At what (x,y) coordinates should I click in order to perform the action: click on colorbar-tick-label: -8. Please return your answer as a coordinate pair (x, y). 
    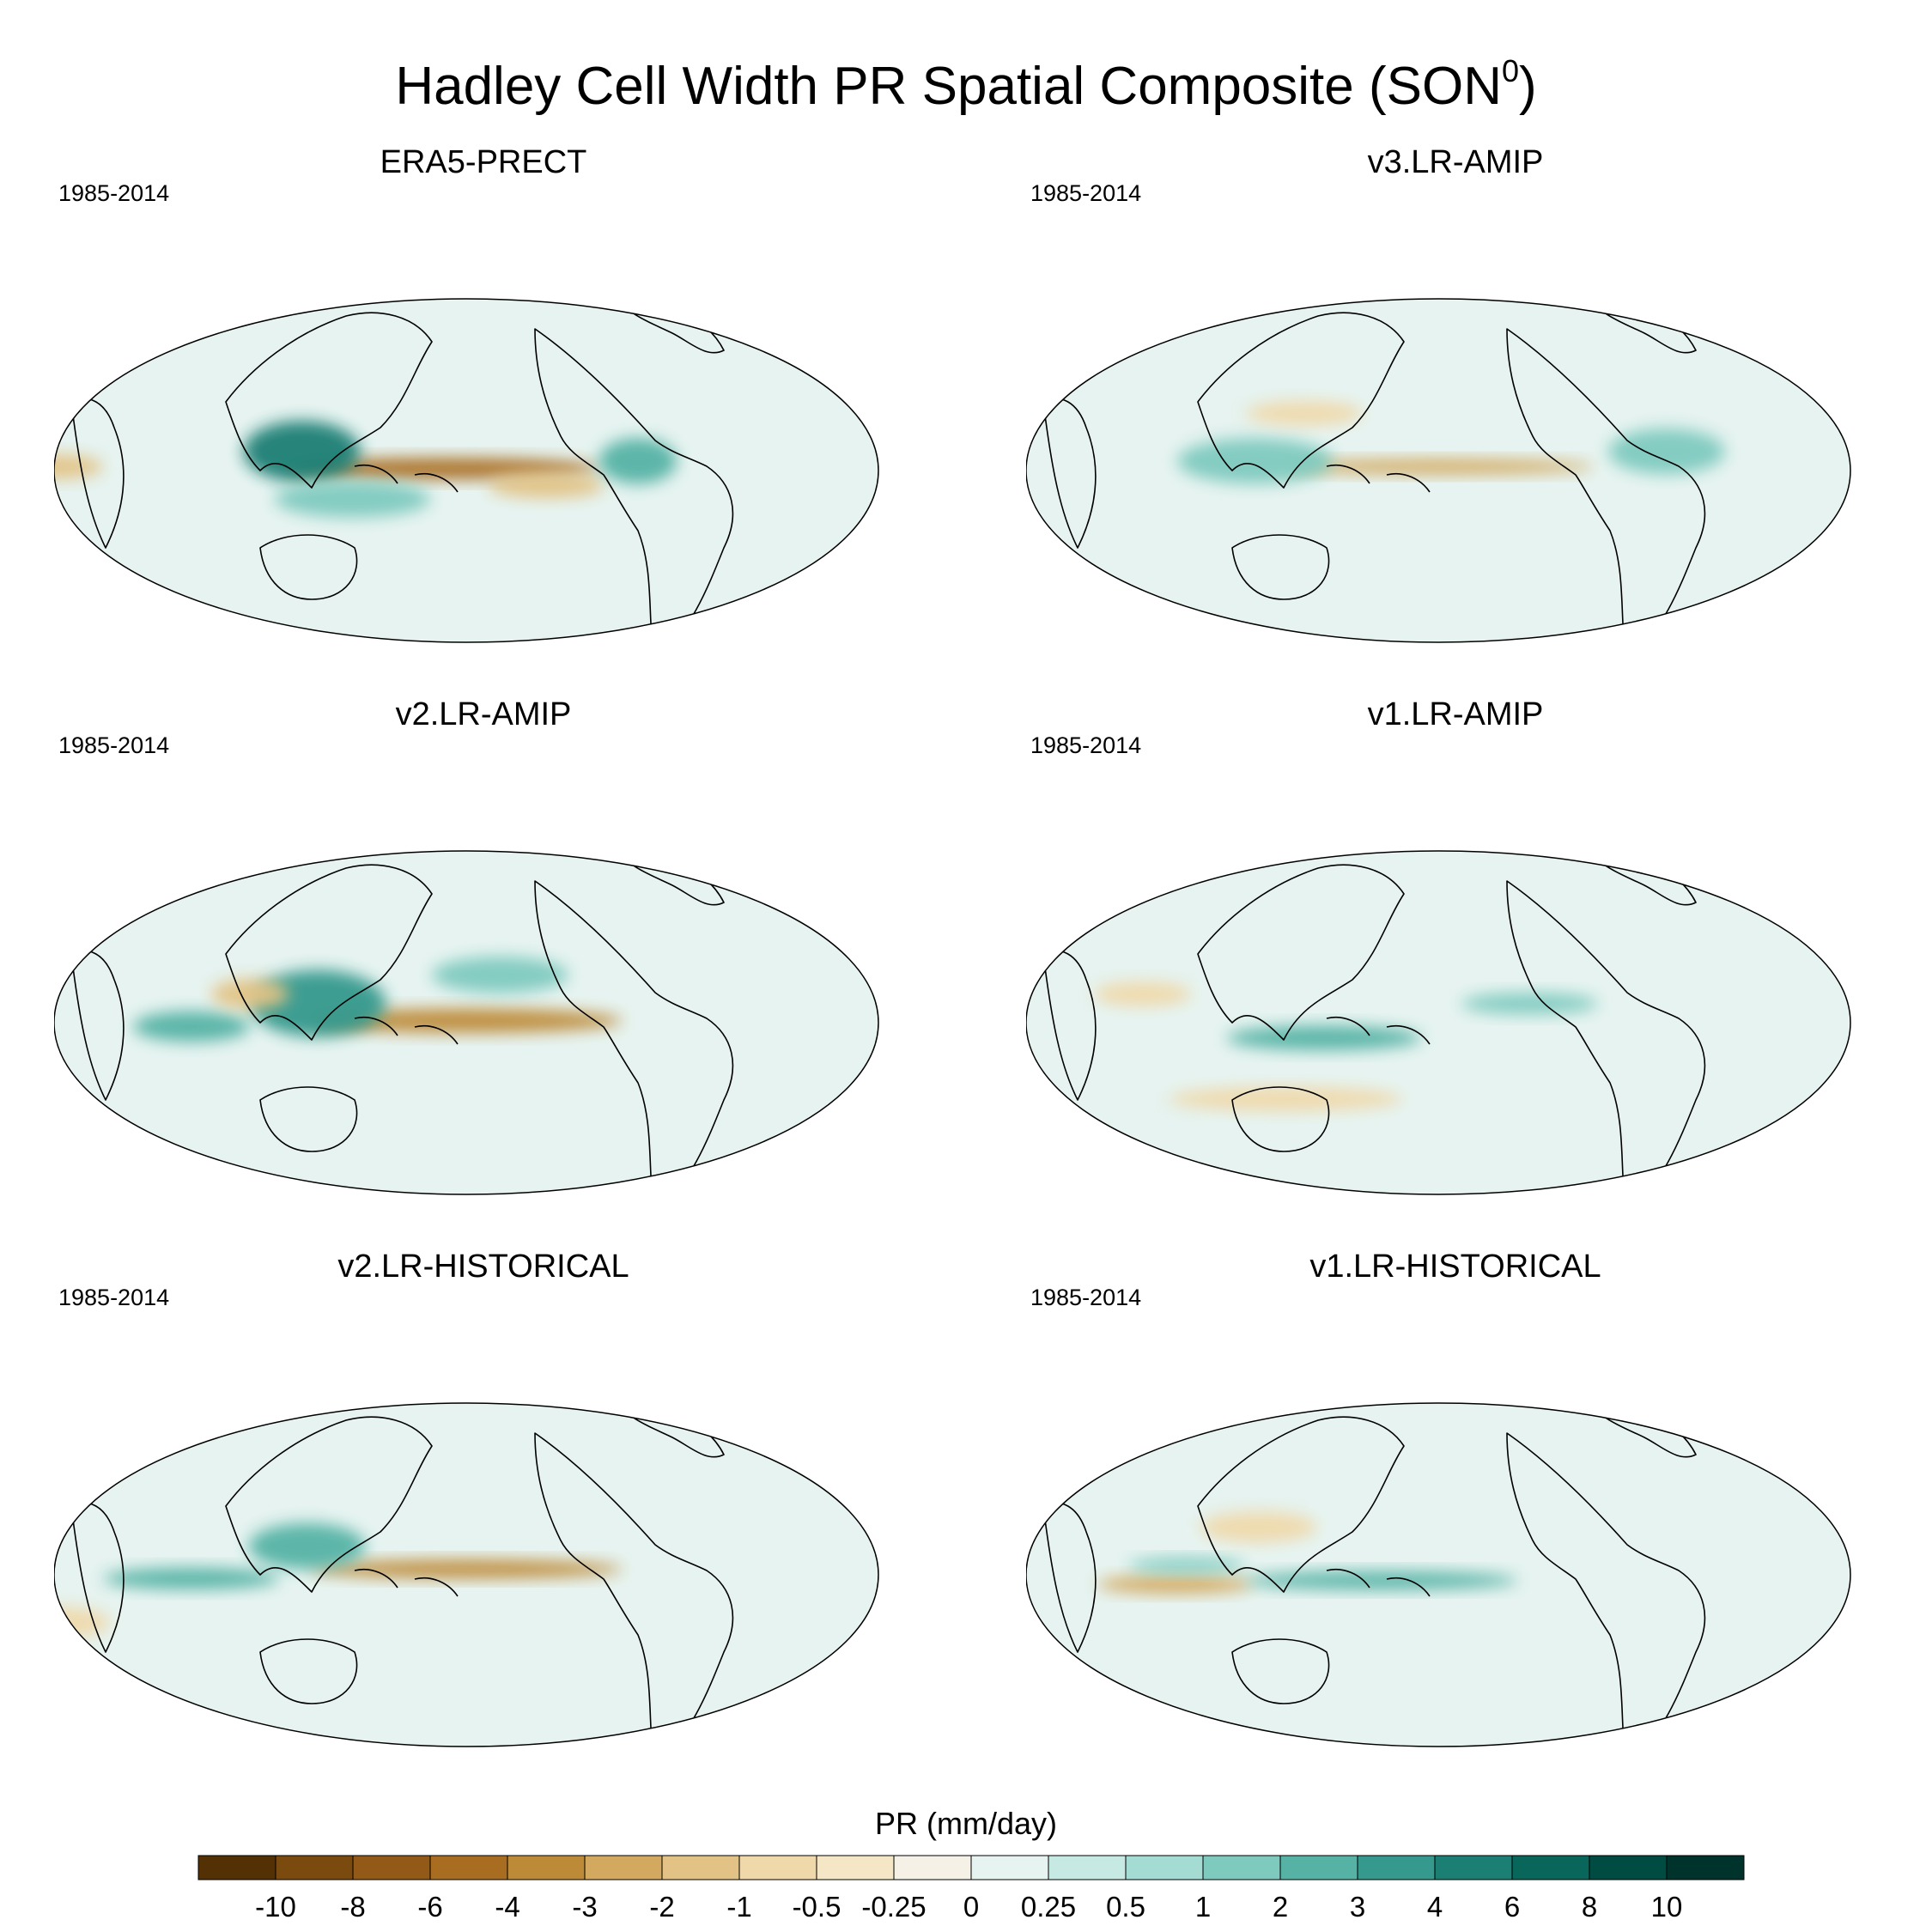
    Looking at the image, I should click on (353, 1907).